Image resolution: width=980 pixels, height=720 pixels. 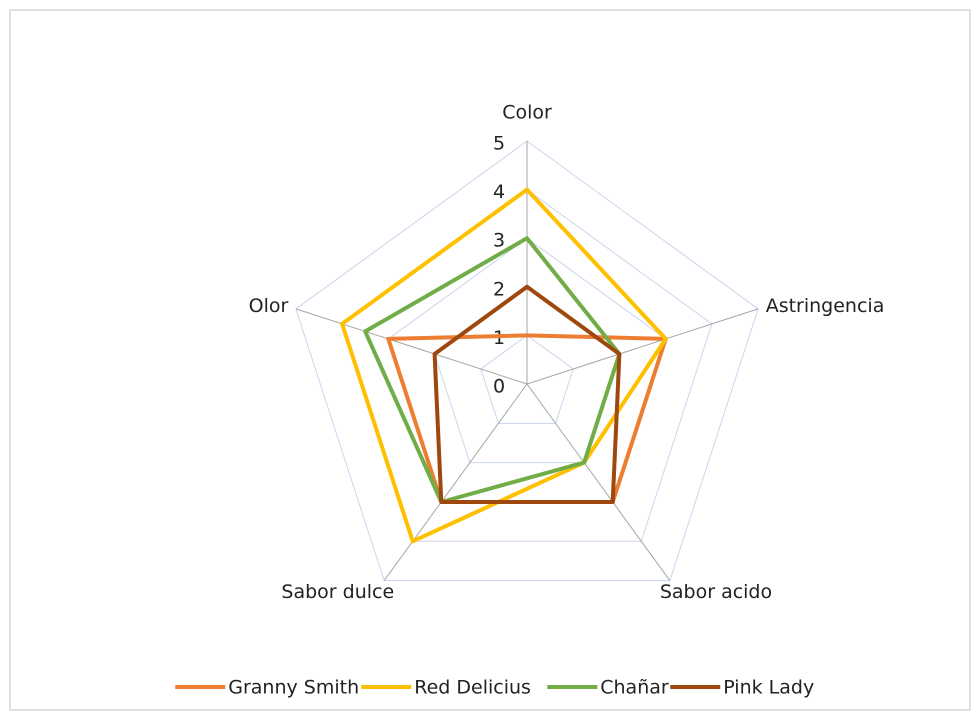 I want to click on legend-label: Red Delicius, so click(x=472, y=688).